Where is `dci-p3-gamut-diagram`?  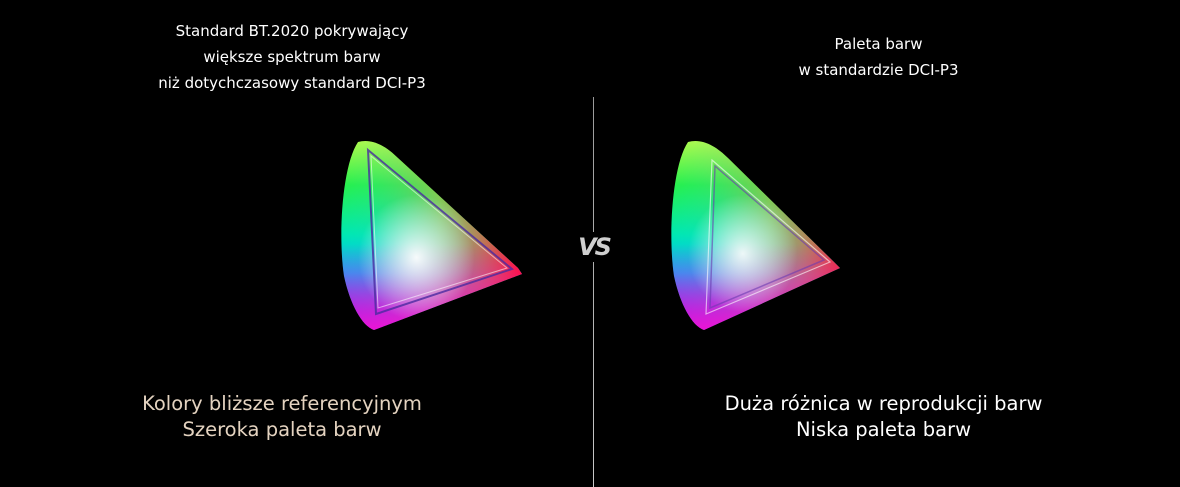
dci-p3-gamut-diagram is located at coordinates (756, 235).